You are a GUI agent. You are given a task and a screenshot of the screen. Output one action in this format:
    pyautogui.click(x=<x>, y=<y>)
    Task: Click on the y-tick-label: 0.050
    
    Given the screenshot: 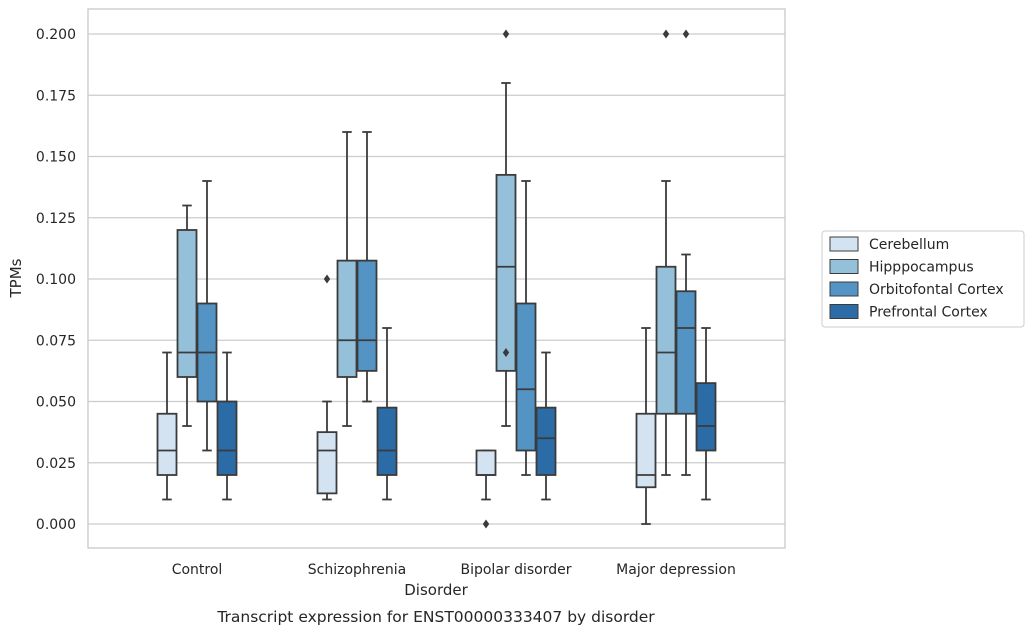 What is the action you would take?
    pyautogui.click(x=56, y=403)
    